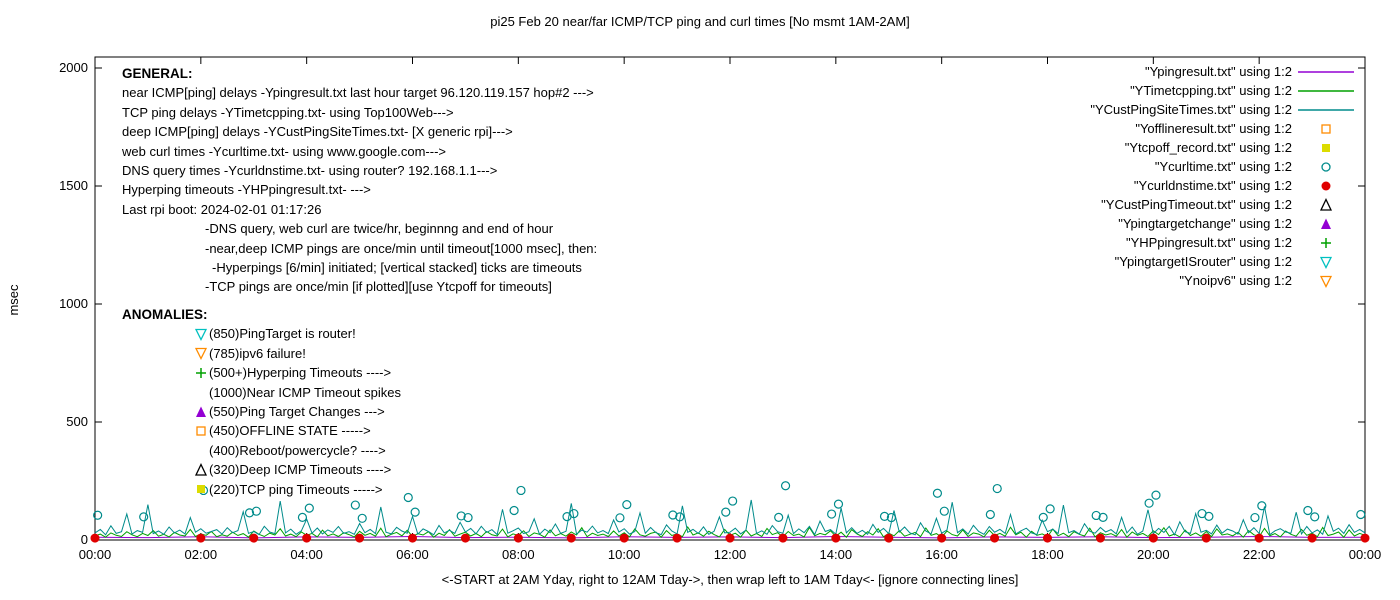  Describe the element at coordinates (1212, 185) in the screenshot. I see `legend-entry-label: "Ycurldnstime.txt" using 1:2` at that location.